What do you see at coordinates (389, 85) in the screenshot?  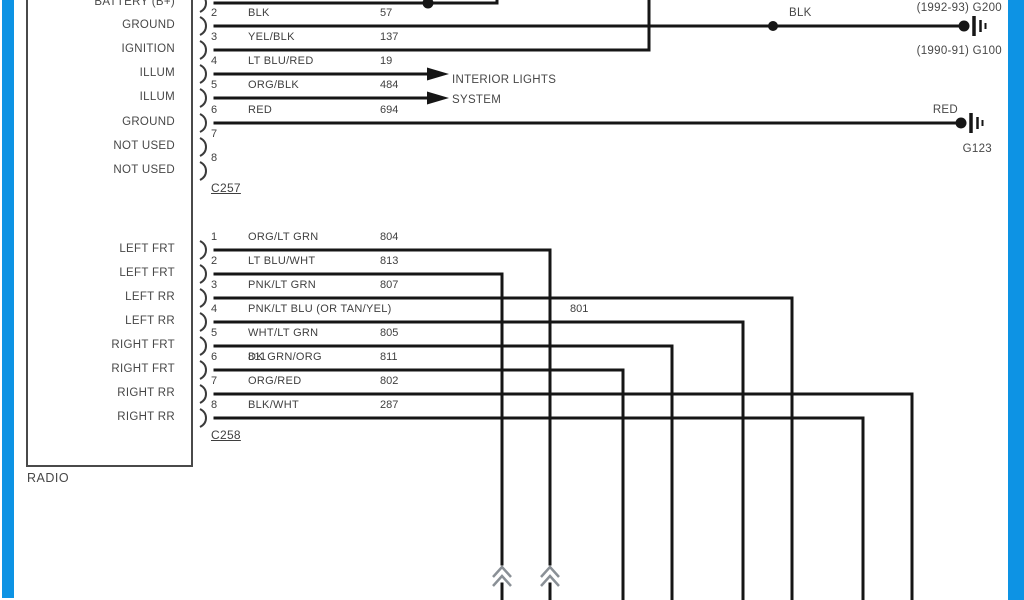 I see `circuit-number: 484` at bounding box center [389, 85].